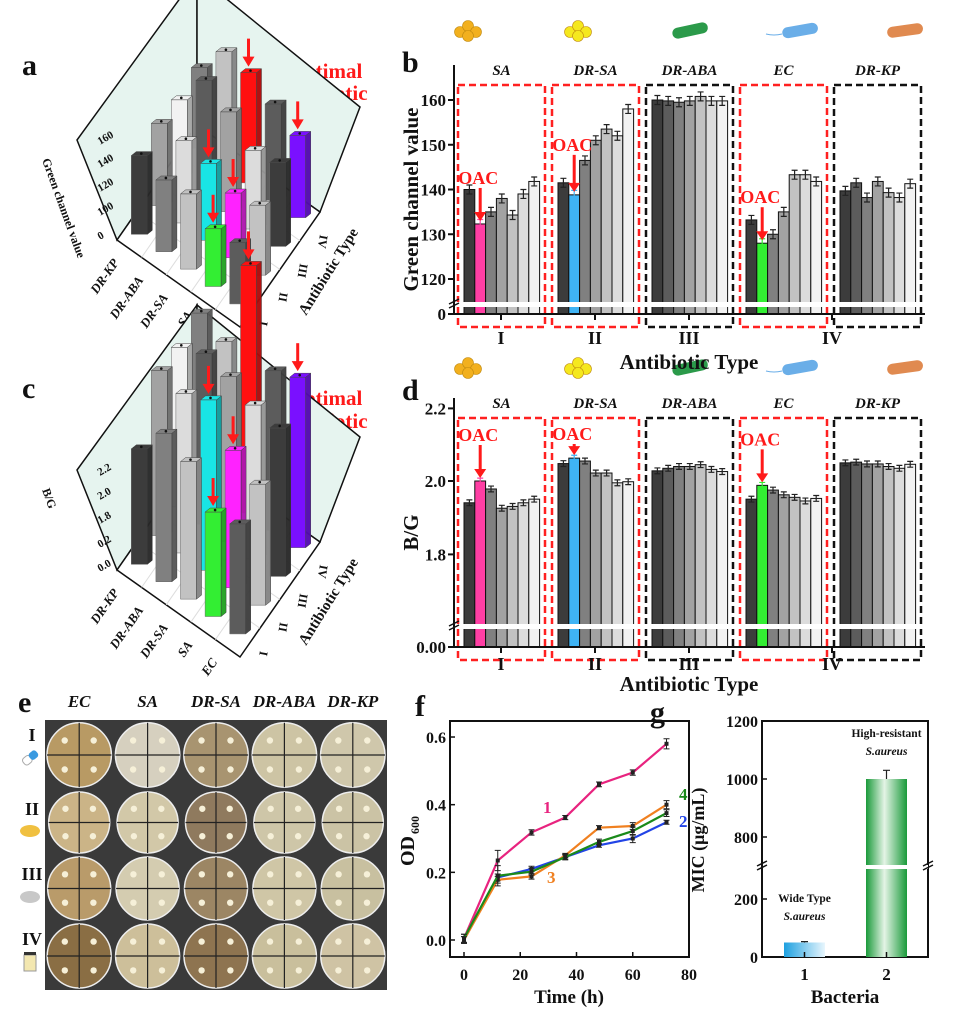 Image resolution: width=955 pixels, height=1015 pixels. Describe the element at coordinates (689, 304) in the screenshot. I see `axis-break-band` at that location.